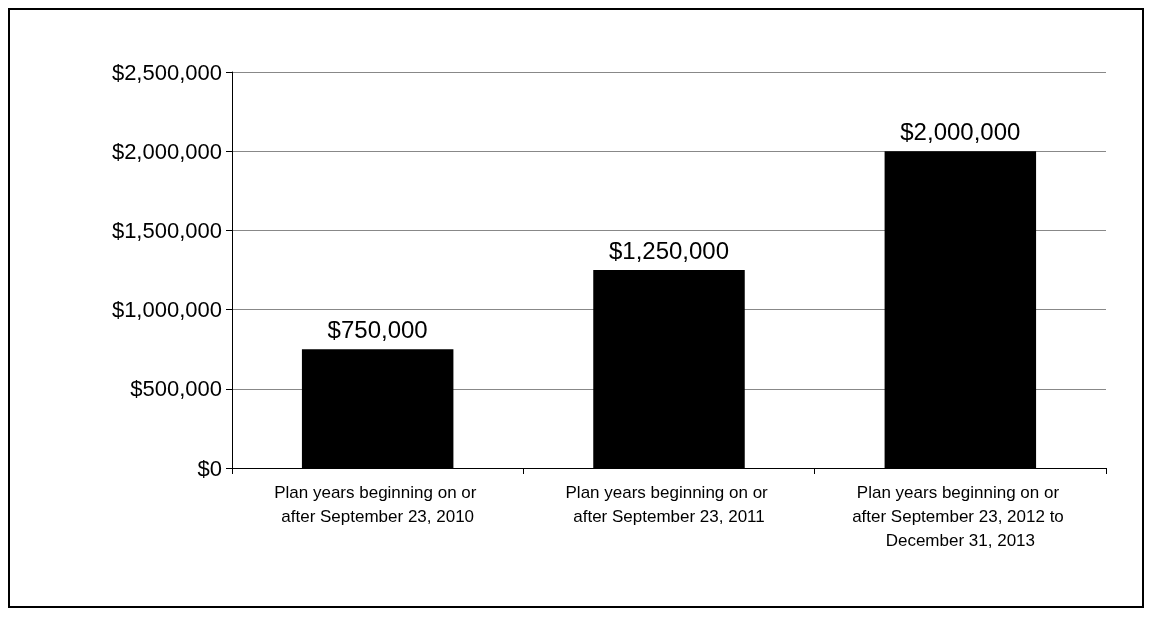 Image resolution: width=1156 pixels, height=620 pixels. I want to click on data-label: $2,000,000, so click(960, 131).